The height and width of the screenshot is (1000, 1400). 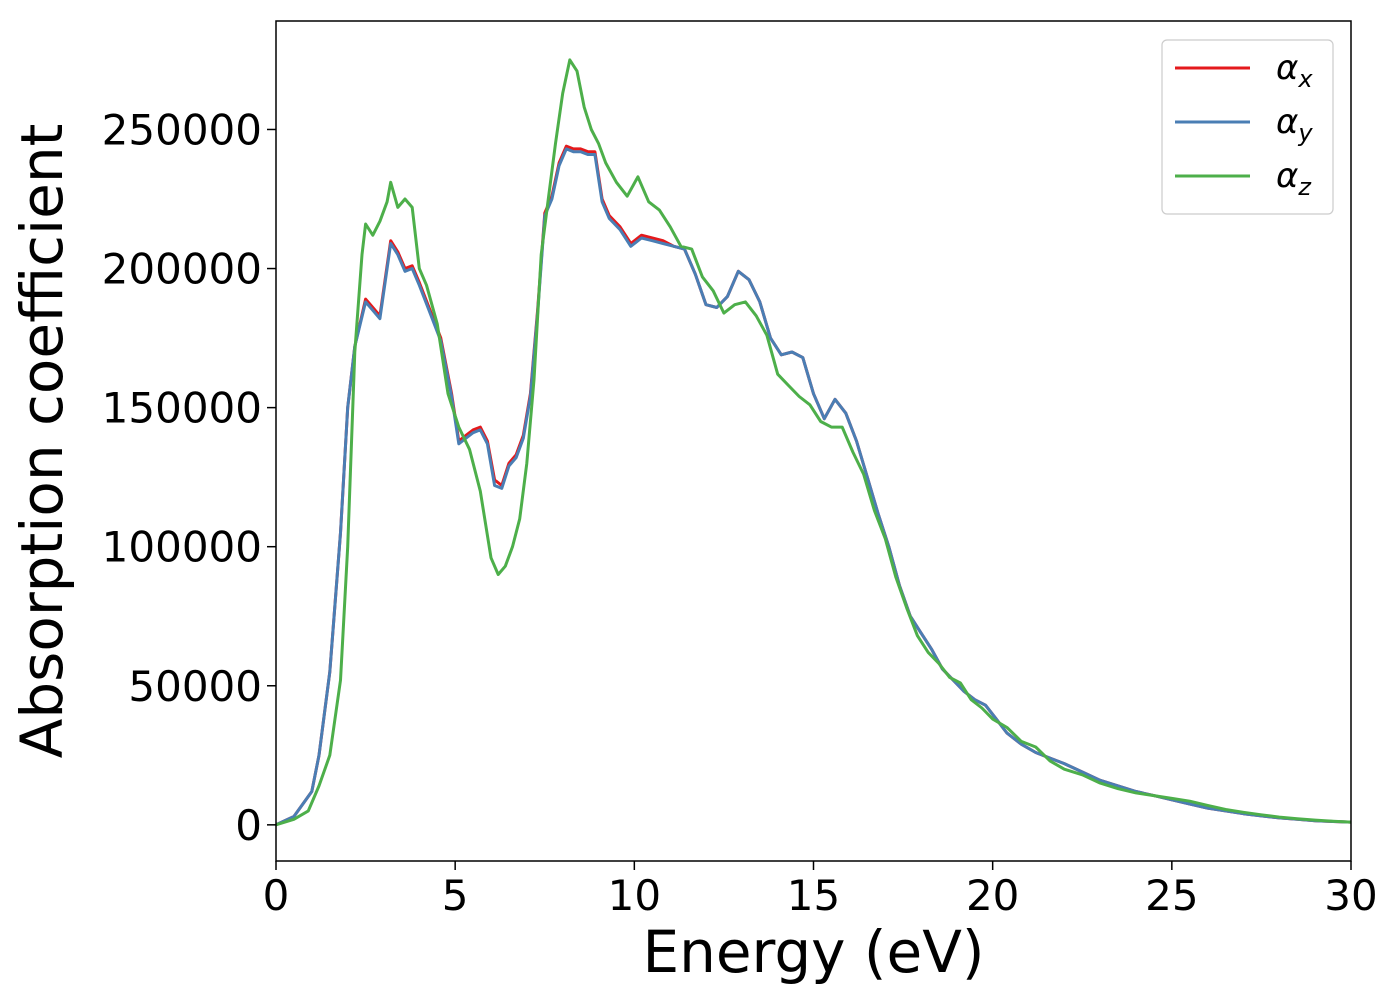 I want to click on x-tick-label: 5, so click(x=455, y=895).